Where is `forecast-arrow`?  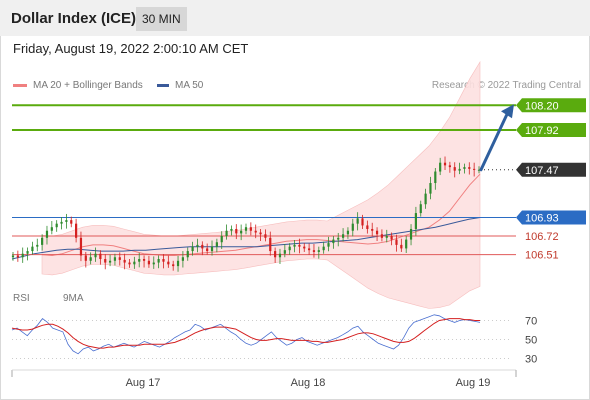
forecast-arrow is located at coordinates (494, 142).